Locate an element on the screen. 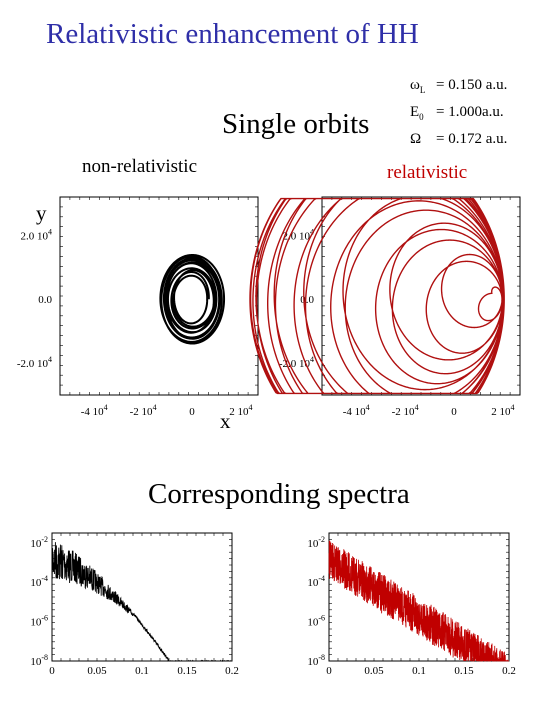 The height and width of the screenshot is (719, 539). section-title-orbits: Single orbits is located at coordinates (296, 124).